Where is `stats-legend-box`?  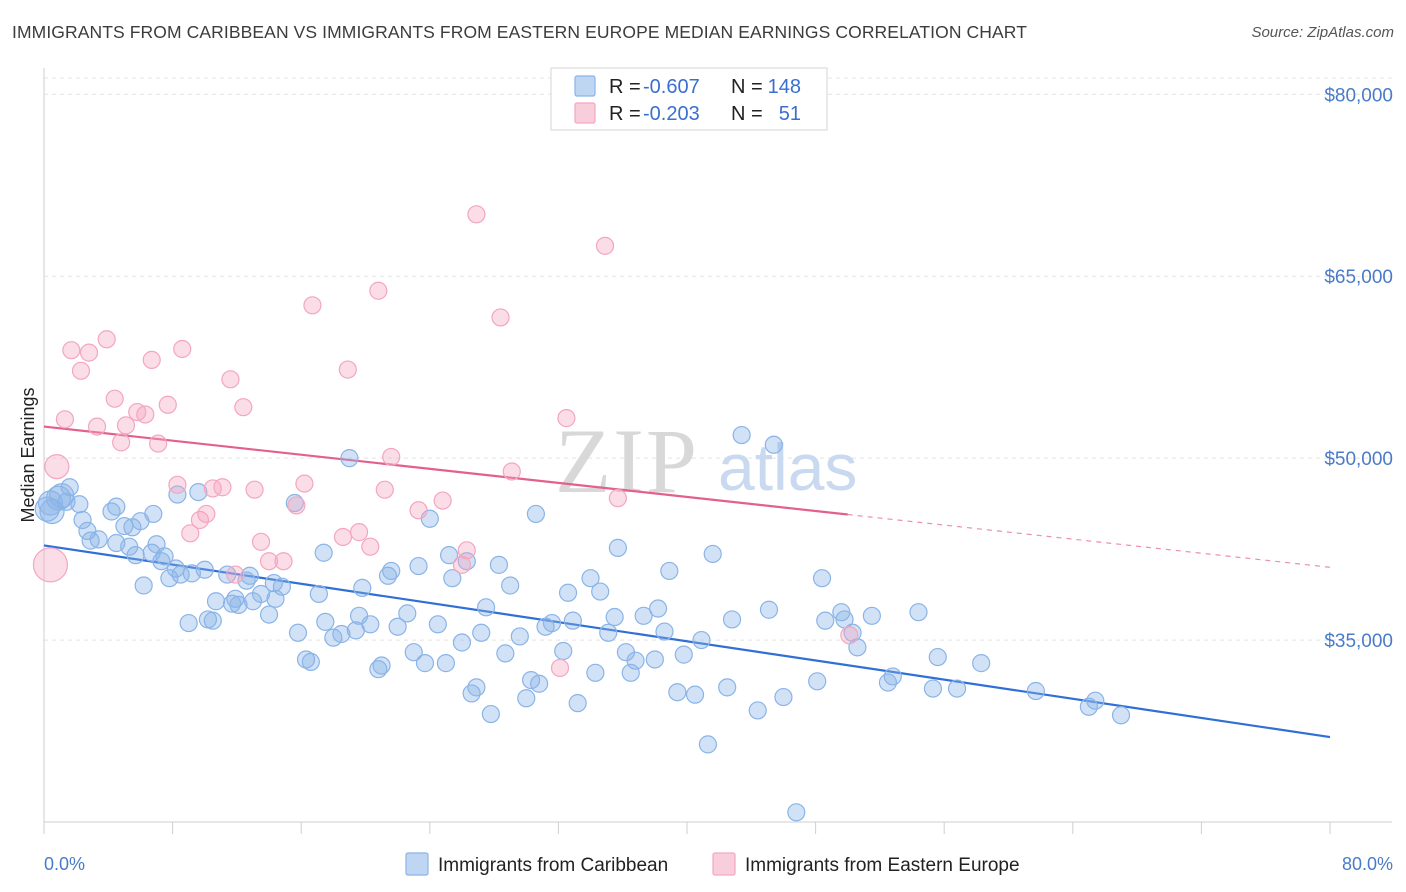
stats-legend-box is located at coordinates (689, 99).